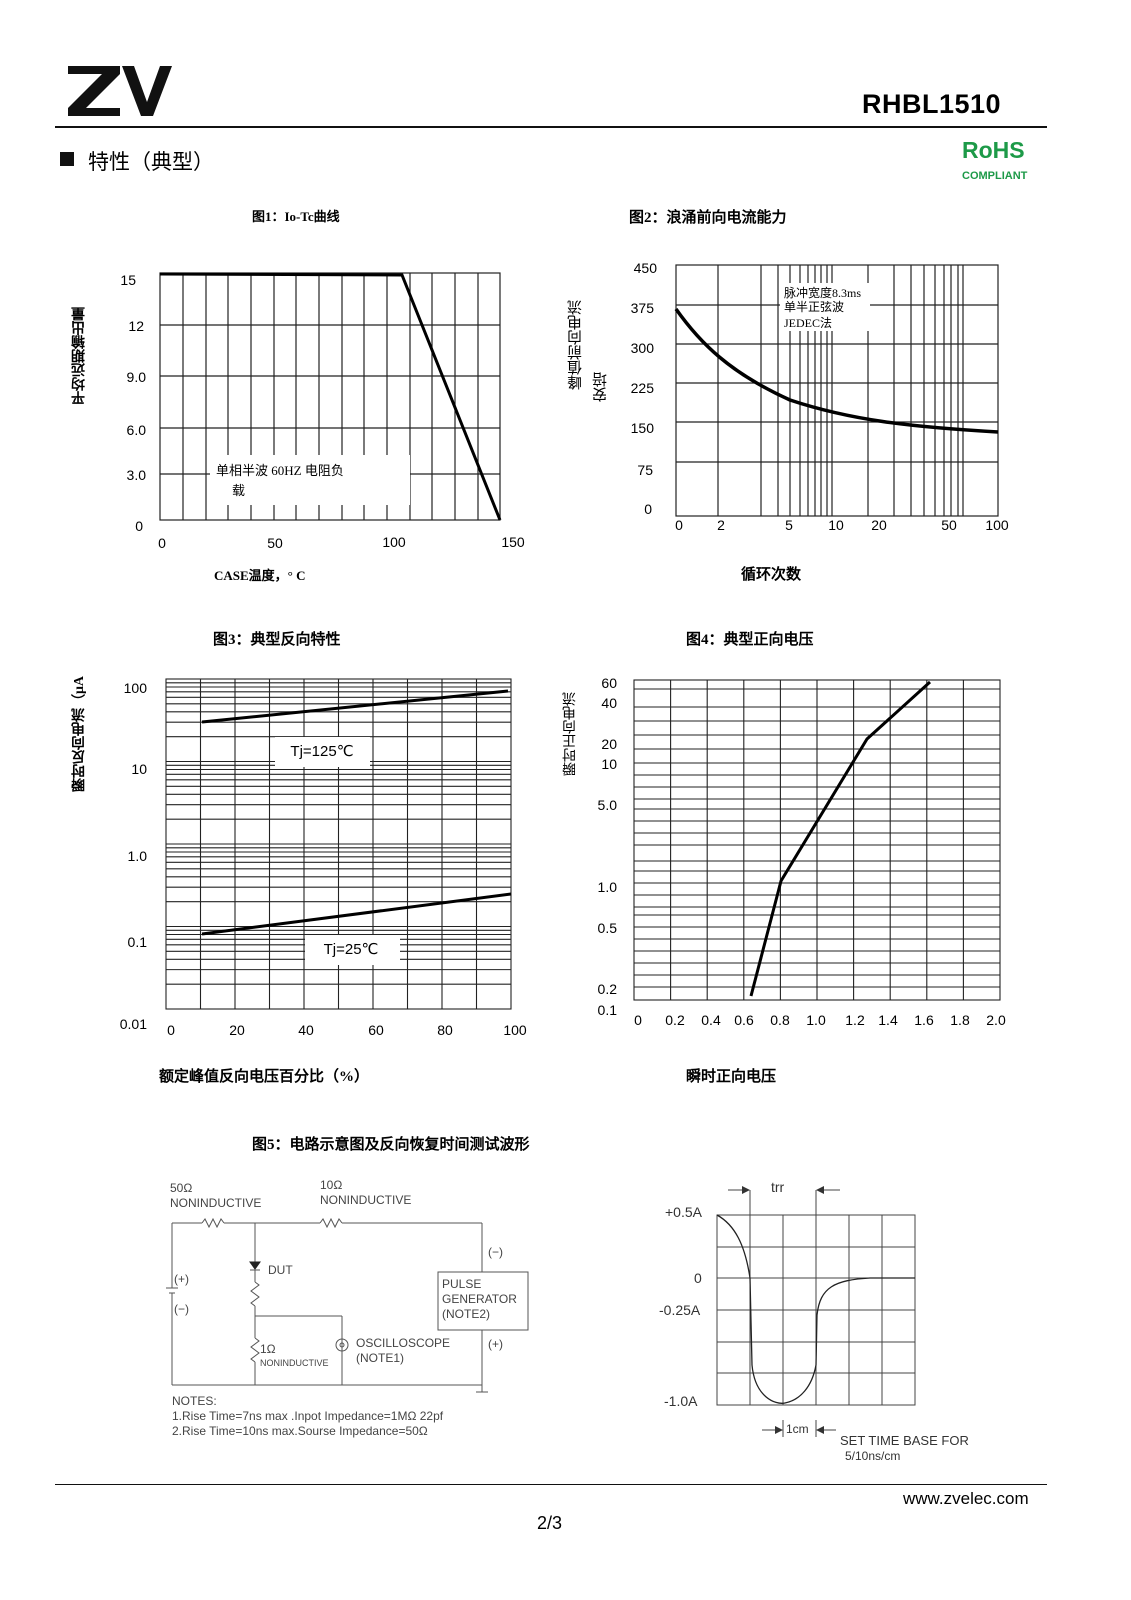  Describe the element at coordinates (136, 326) in the screenshot. I see `fig1-ytick-12: 12` at that location.